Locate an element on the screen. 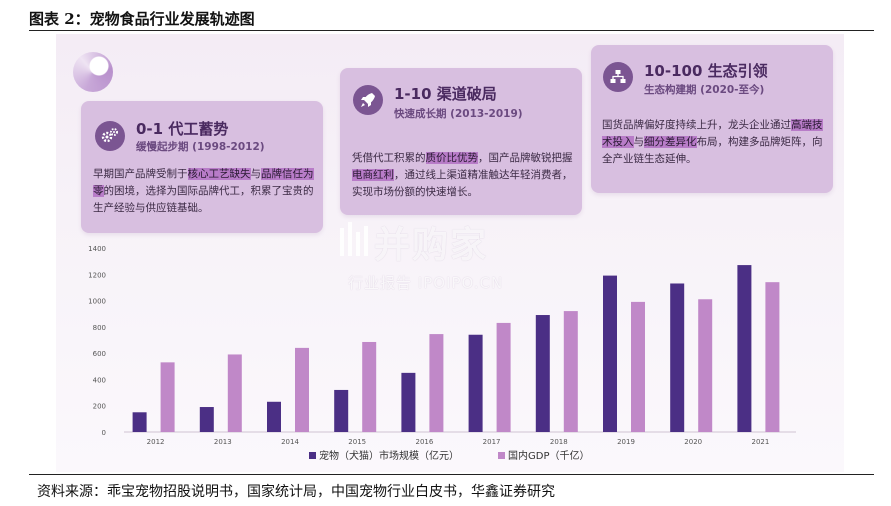 The height and width of the screenshot is (506, 891). y-tick-label: 800 is located at coordinates (99, 328).